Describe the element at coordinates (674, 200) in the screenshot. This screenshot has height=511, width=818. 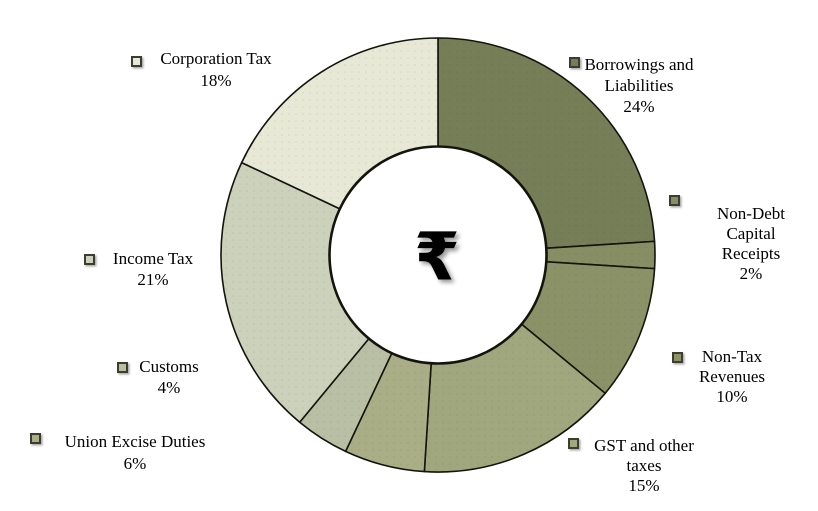
I see `legend-marker-non-debt-capital-receipts` at that location.